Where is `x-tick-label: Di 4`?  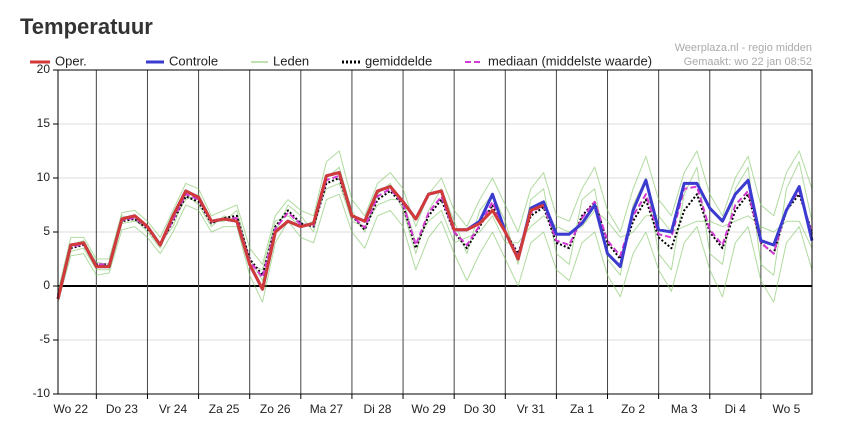
x-tick-label: Di 4 is located at coordinates (736, 409).